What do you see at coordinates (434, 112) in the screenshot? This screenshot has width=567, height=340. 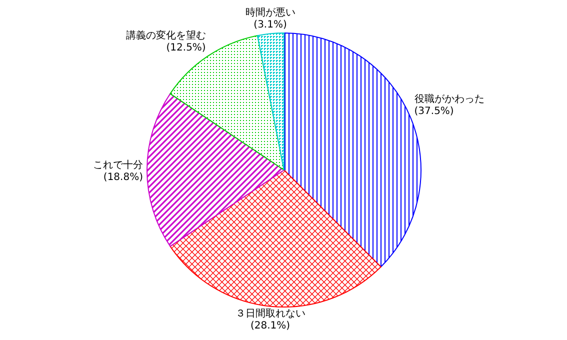 I see `data-label: (37.5%)` at bounding box center [434, 112].